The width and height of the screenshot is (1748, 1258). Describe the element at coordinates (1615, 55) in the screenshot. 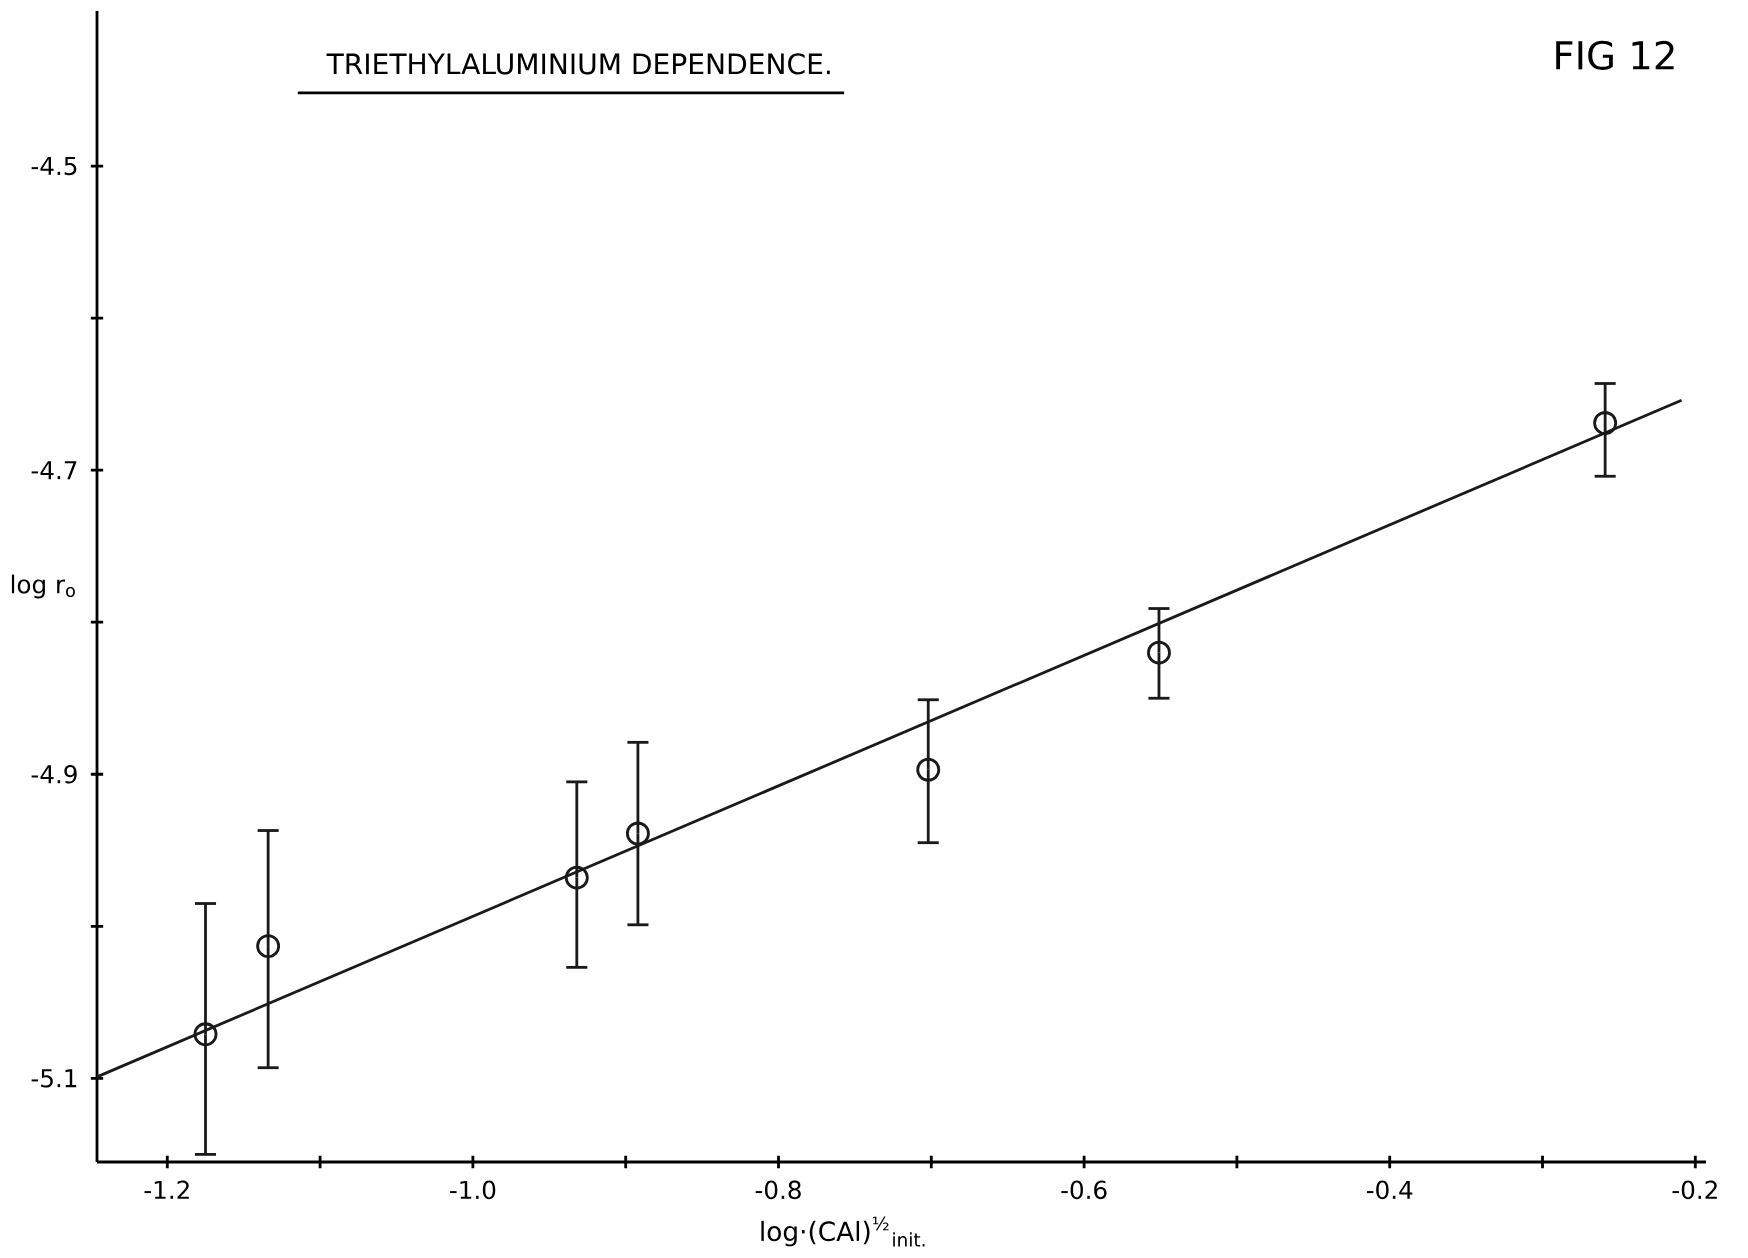

I see `annotation: FIG 12` at that location.